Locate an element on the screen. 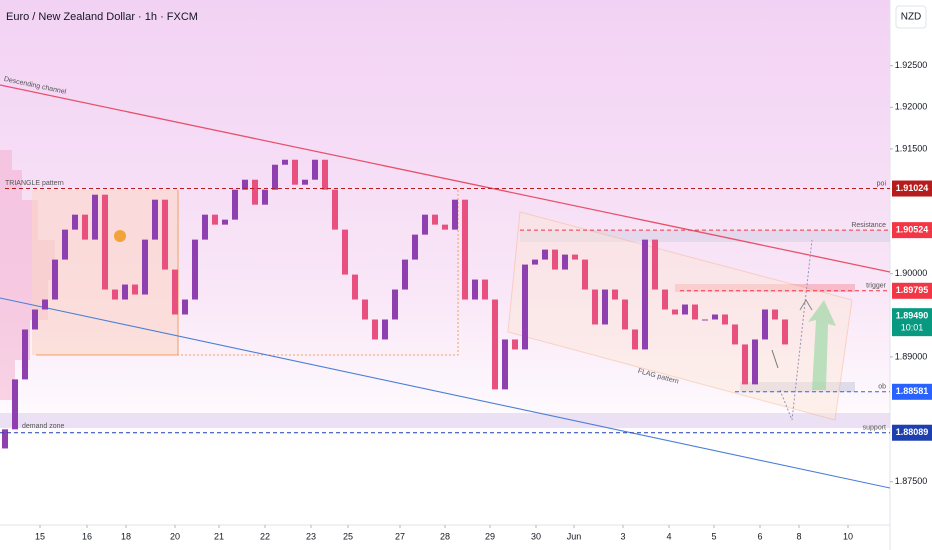 The height and width of the screenshot is (550, 932). last-price-bg is located at coordinates (912, 322).